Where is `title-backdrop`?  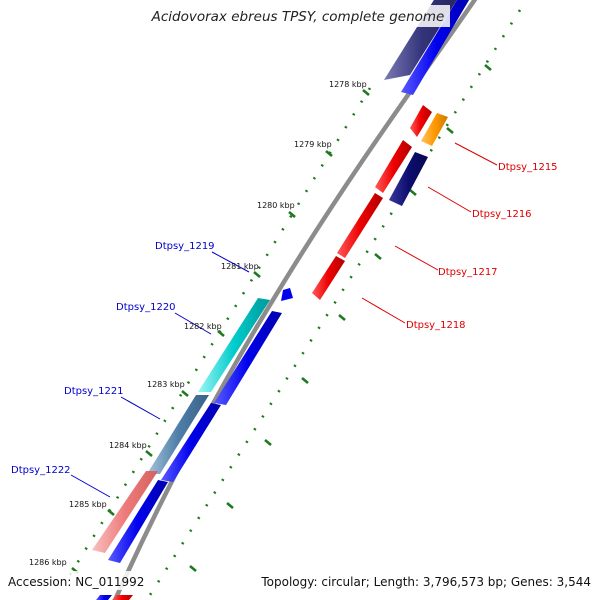 title-backdrop is located at coordinates (299, 16).